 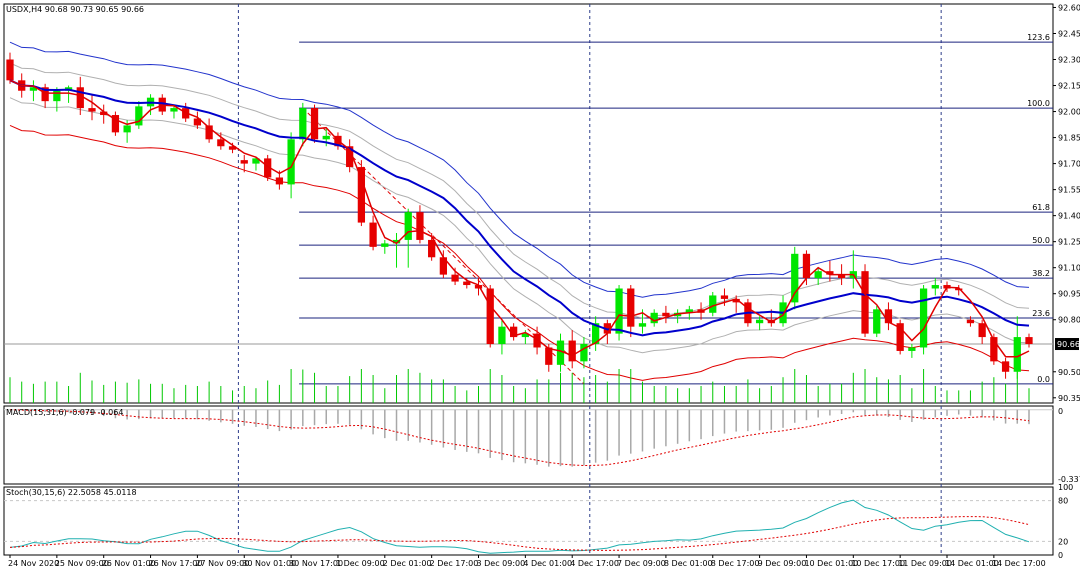 What do you see at coordinates (1043, 379) in the screenshot?
I see `fib-level-label-6: 0.0` at bounding box center [1043, 379].